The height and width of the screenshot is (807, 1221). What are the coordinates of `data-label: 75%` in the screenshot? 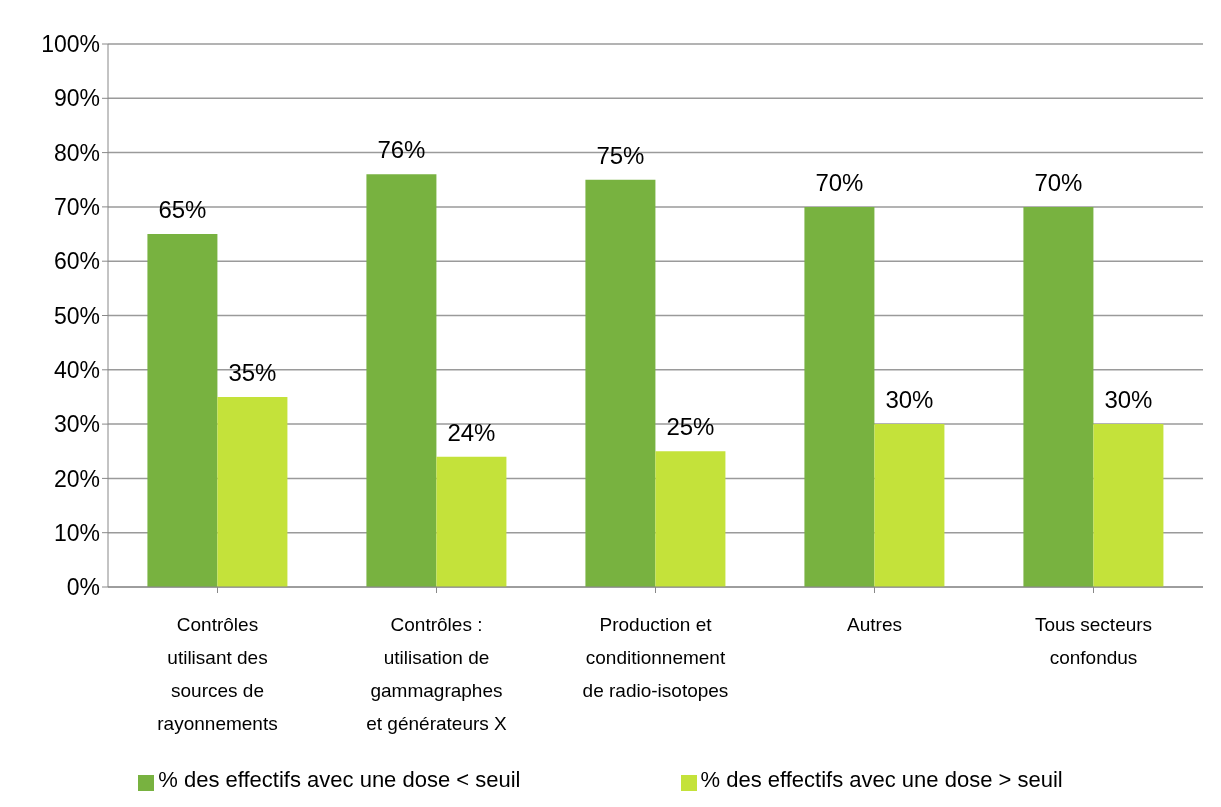 It's located at (620, 155).